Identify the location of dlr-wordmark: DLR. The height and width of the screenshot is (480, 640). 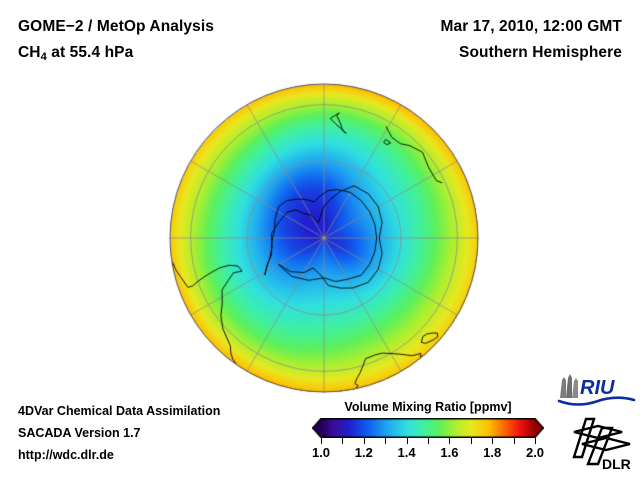
(616, 464).